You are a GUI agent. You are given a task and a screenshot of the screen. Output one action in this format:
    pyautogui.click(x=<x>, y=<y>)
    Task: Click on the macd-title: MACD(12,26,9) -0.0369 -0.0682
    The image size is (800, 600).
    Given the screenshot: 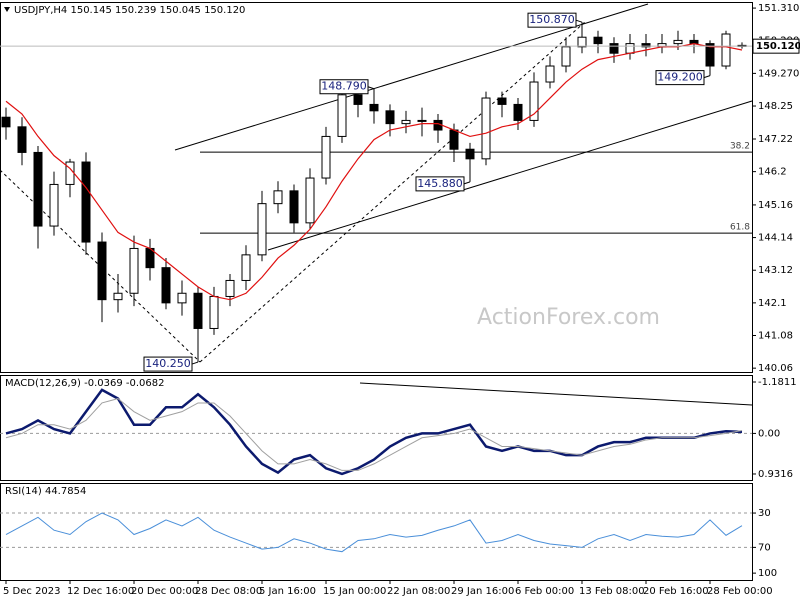 What is the action you would take?
    pyautogui.click(x=85, y=383)
    